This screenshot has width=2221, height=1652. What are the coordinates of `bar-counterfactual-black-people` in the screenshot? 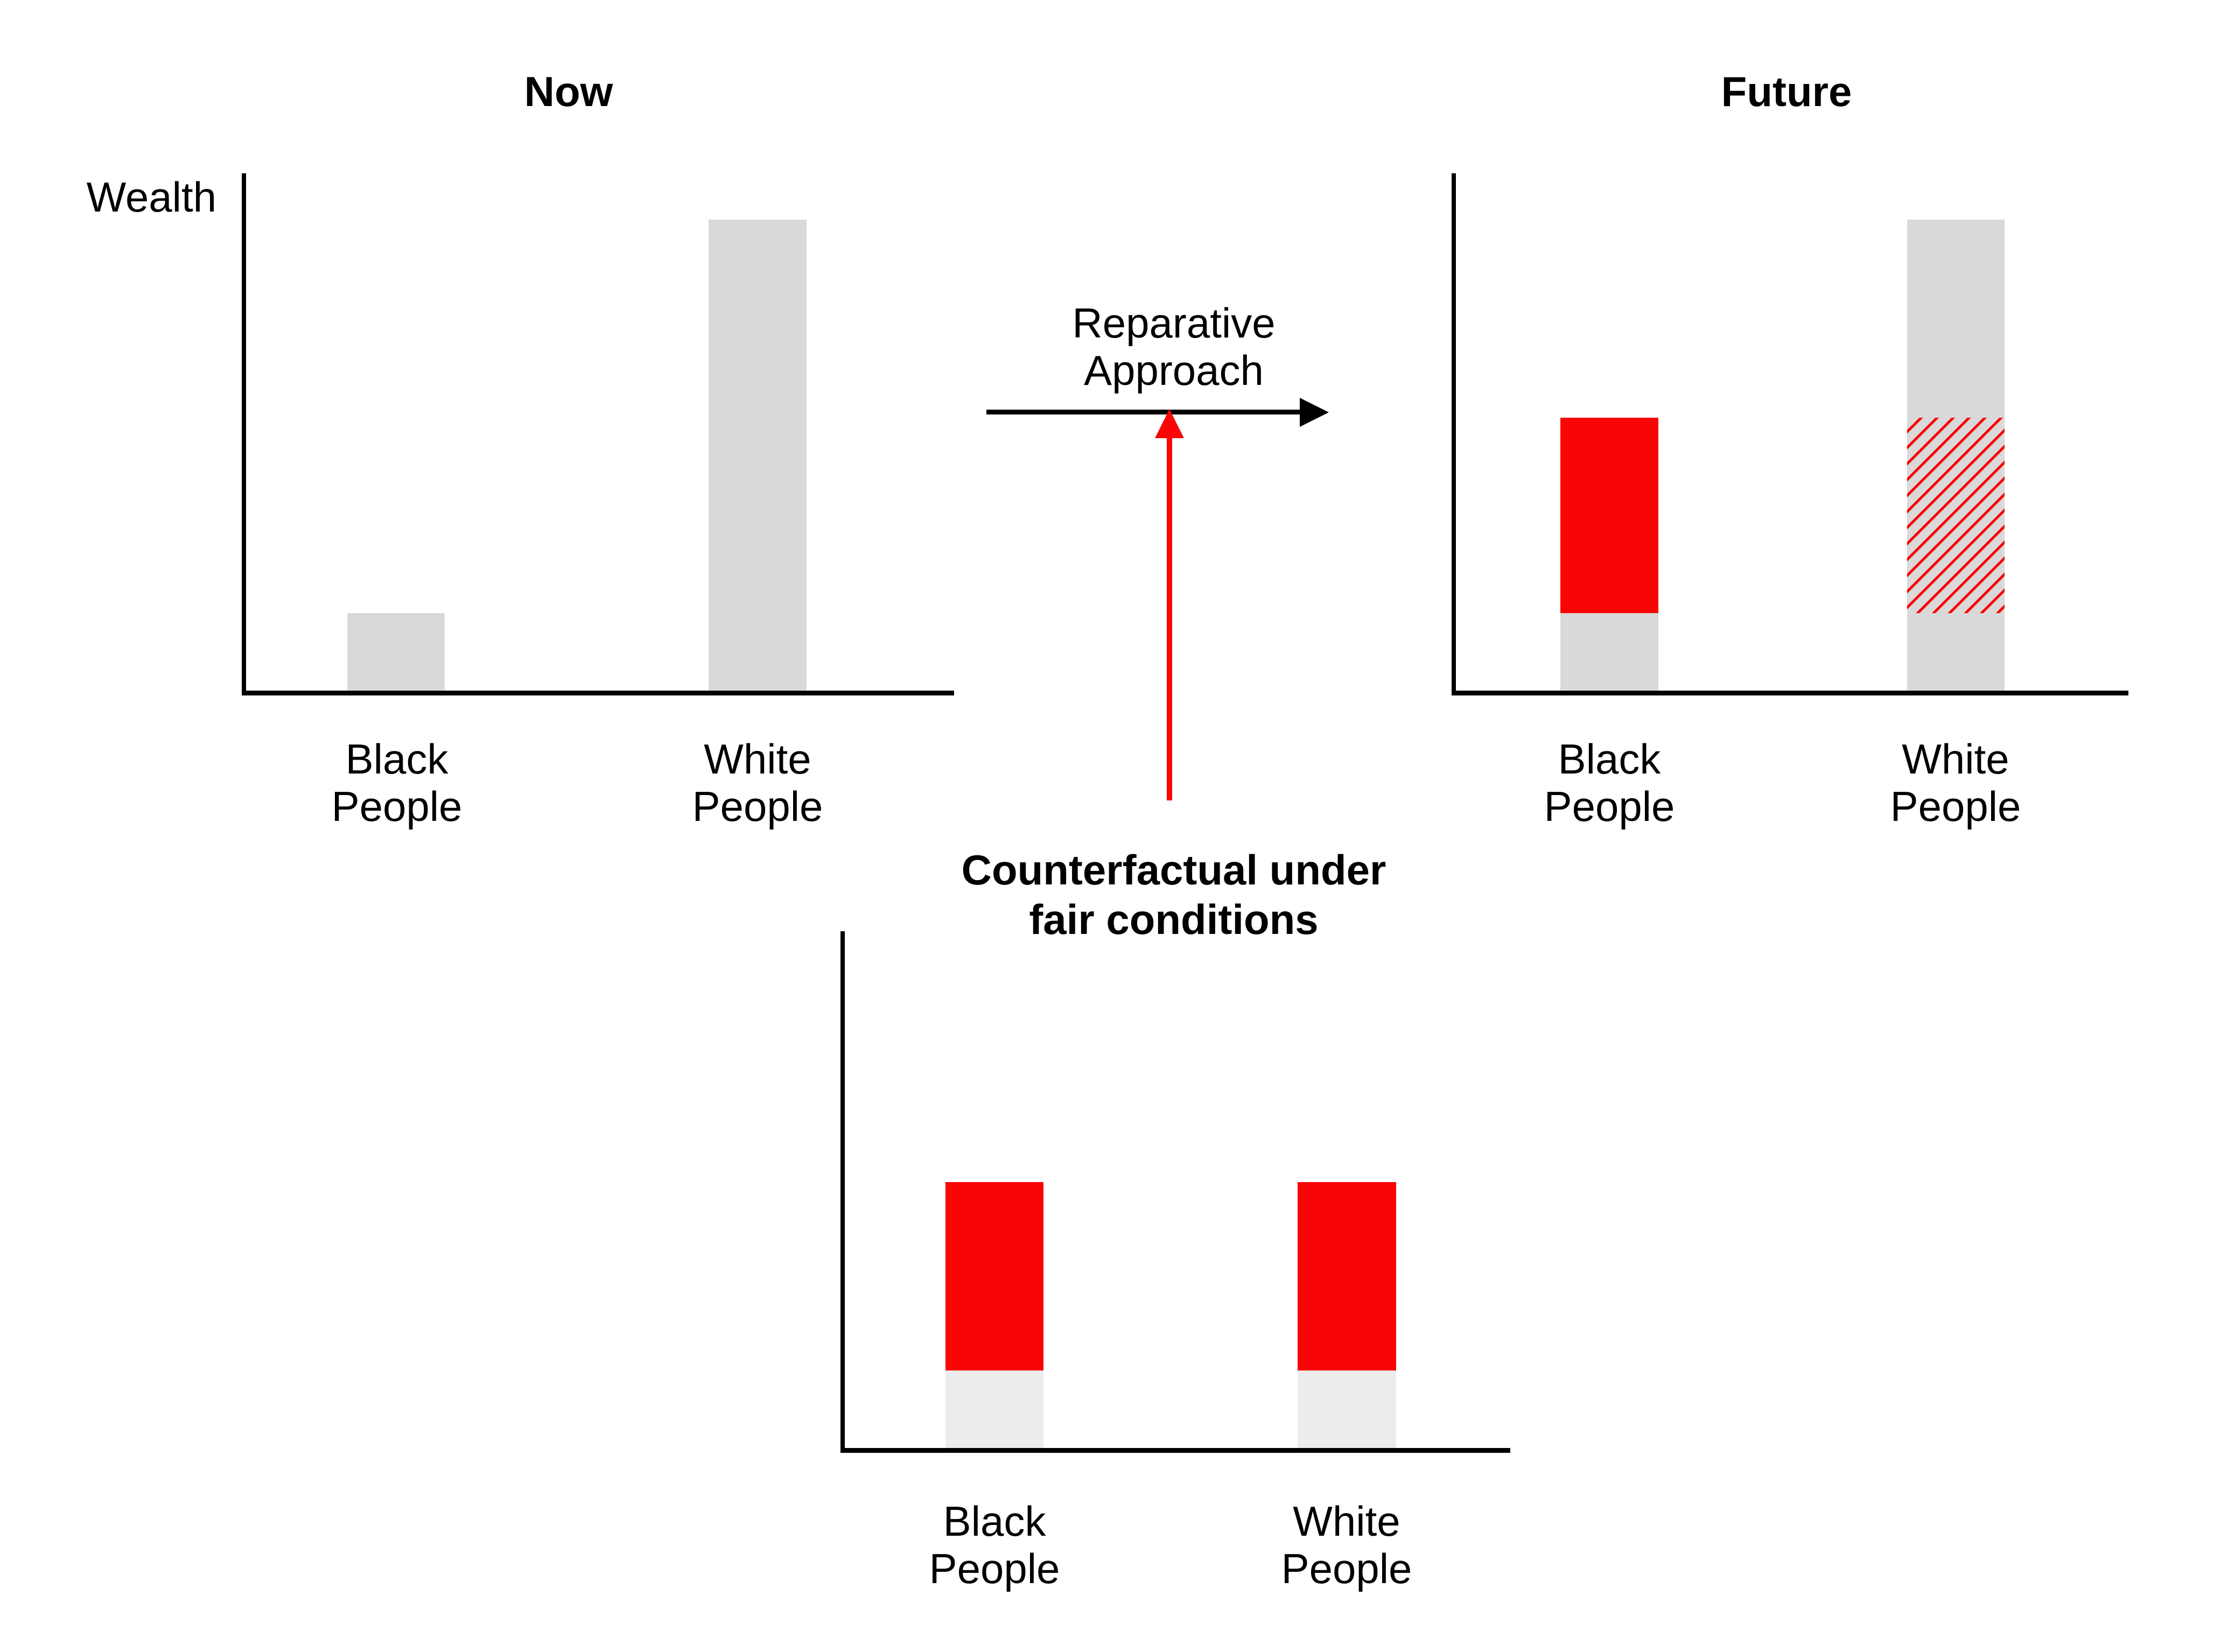 It's located at (994, 1315).